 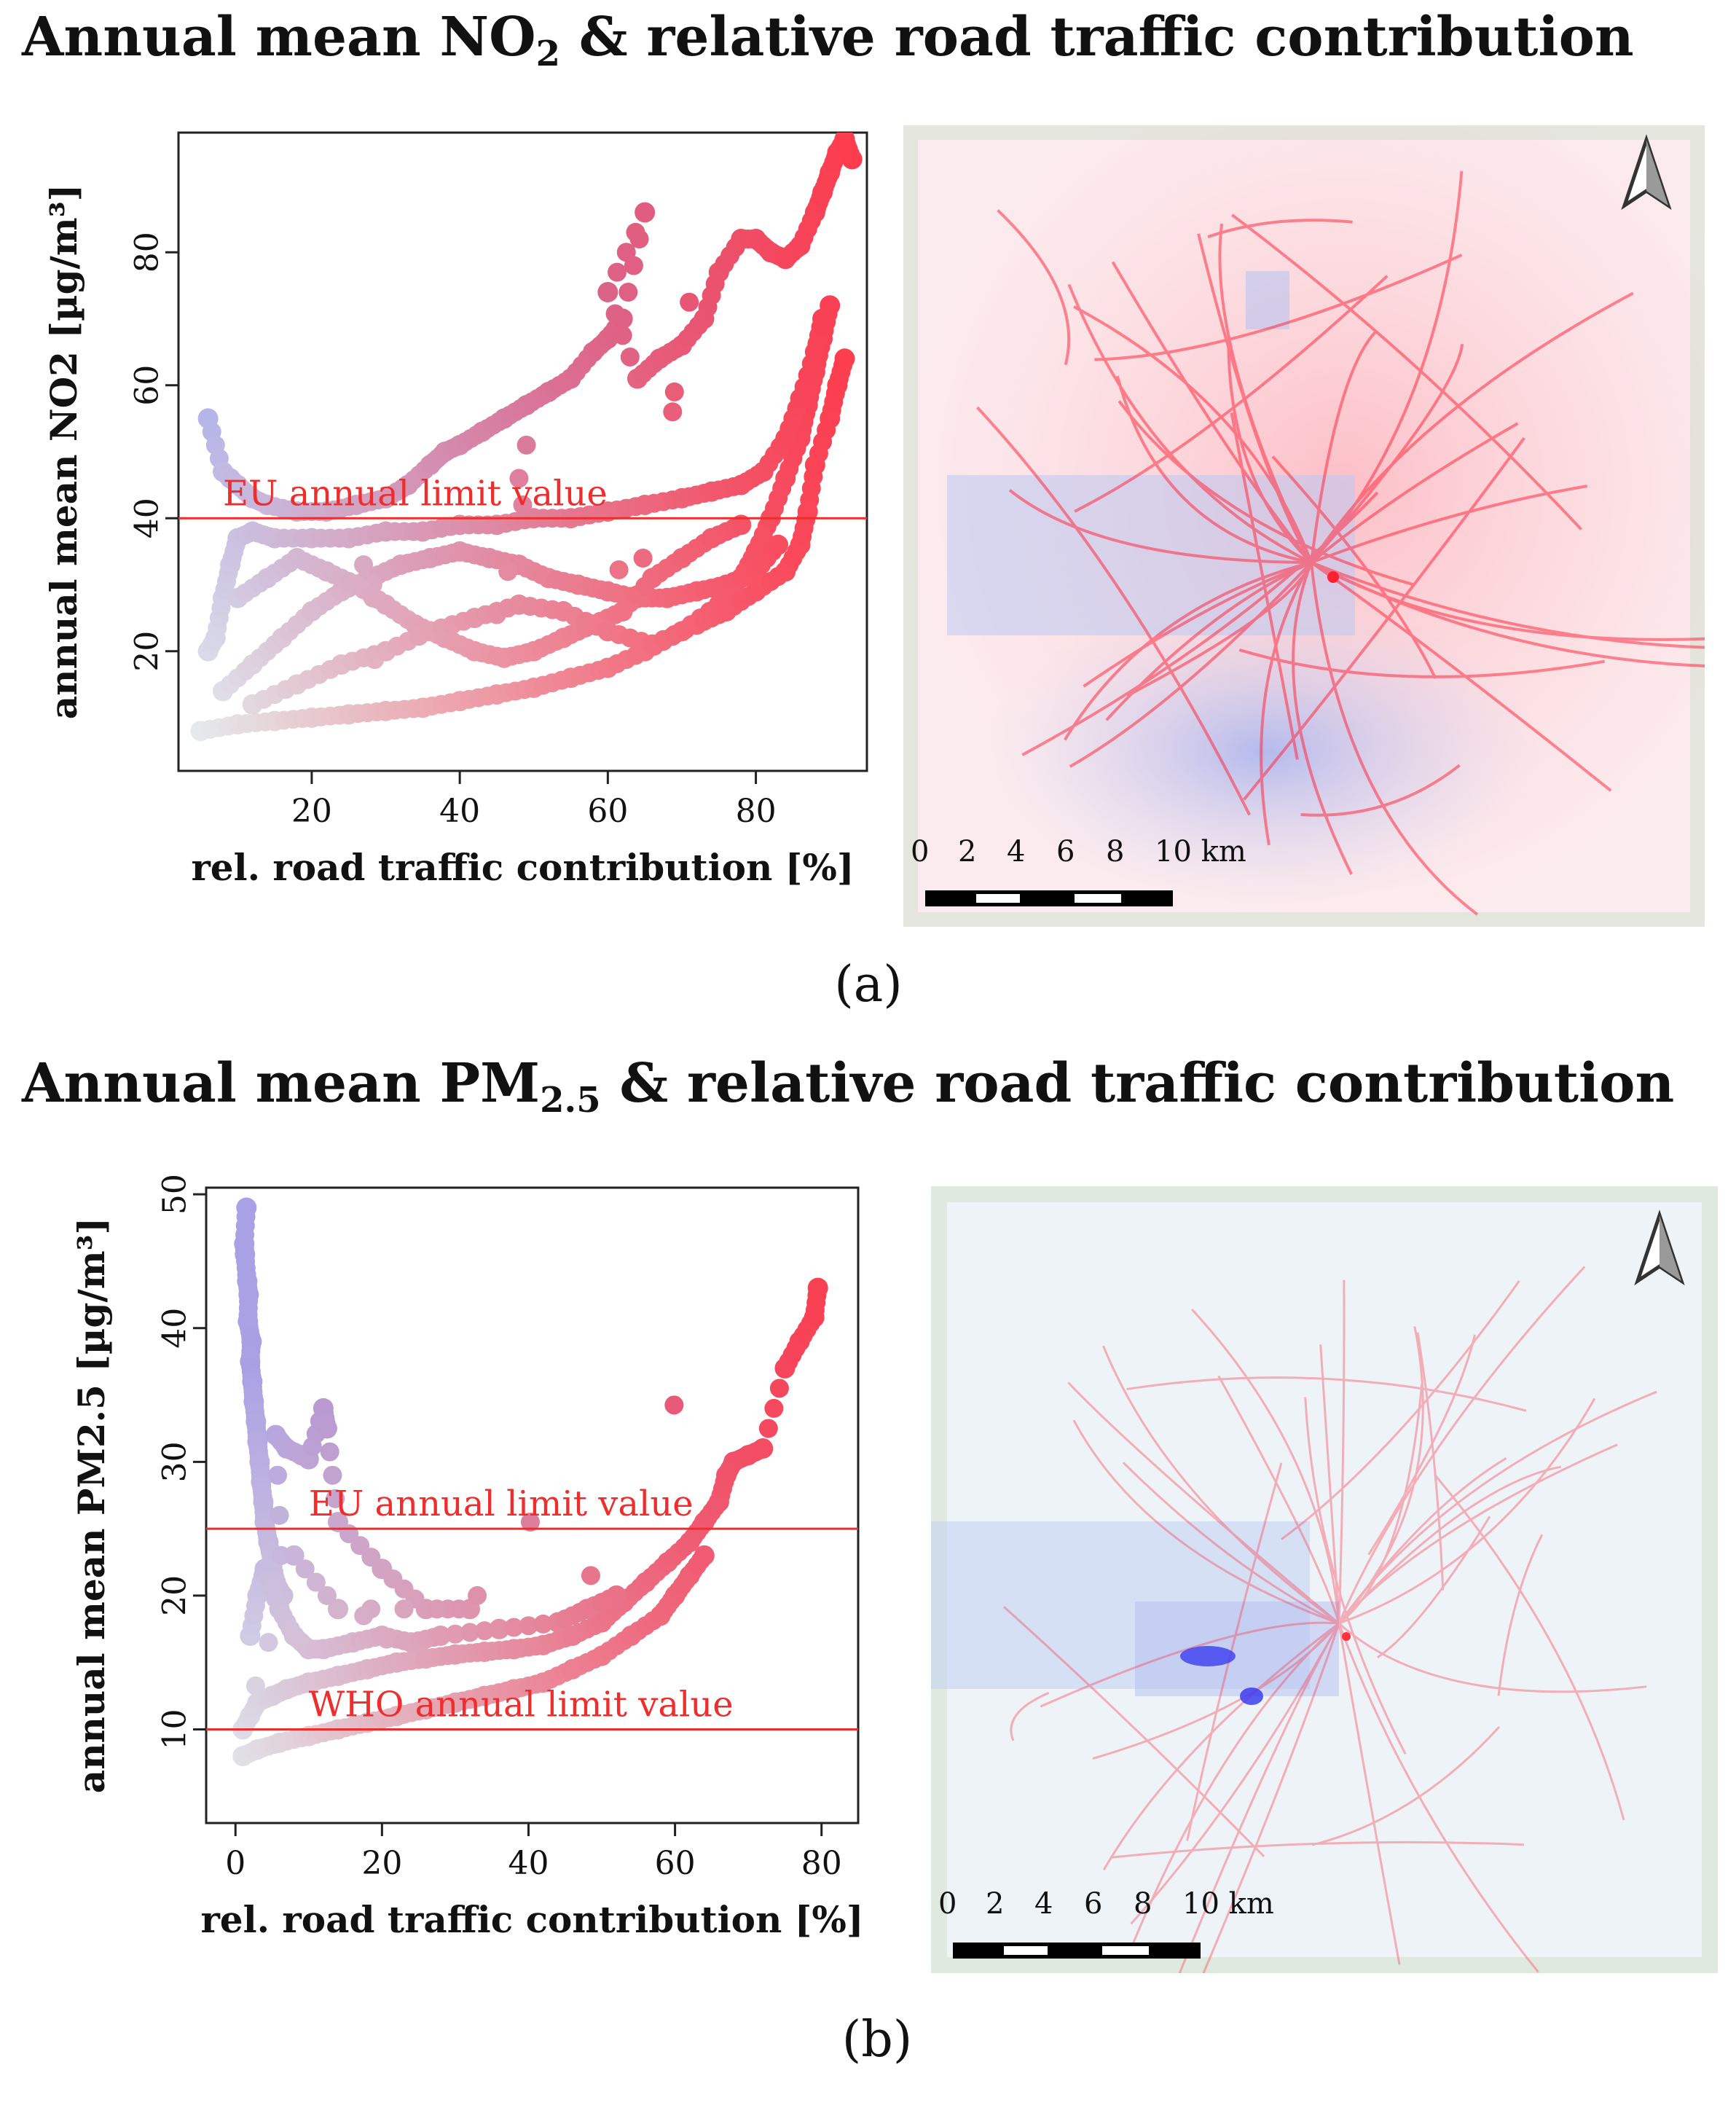 What do you see at coordinates (920, 852) in the screenshot?
I see `scale-label-0: 0` at bounding box center [920, 852].